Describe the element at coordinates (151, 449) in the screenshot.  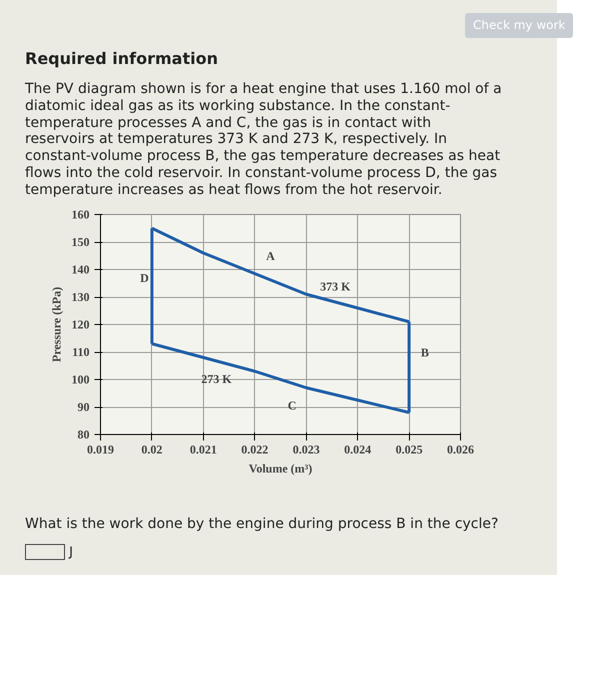
I see `x-tick-label: 0.02` at that location.